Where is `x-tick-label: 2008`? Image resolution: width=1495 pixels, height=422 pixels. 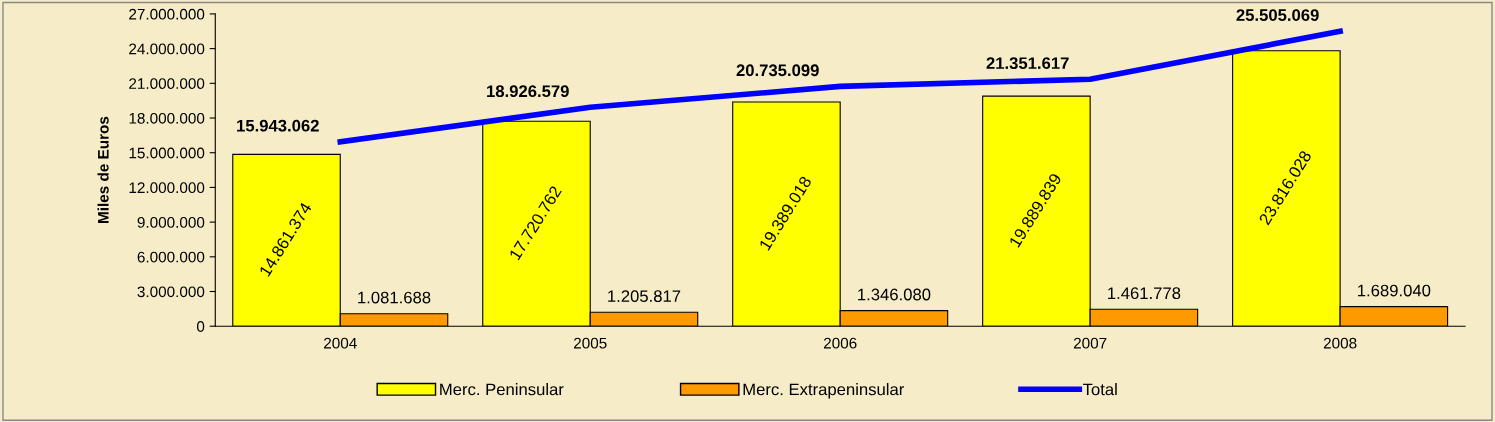
x-tick-label: 2008 is located at coordinates (1340, 343).